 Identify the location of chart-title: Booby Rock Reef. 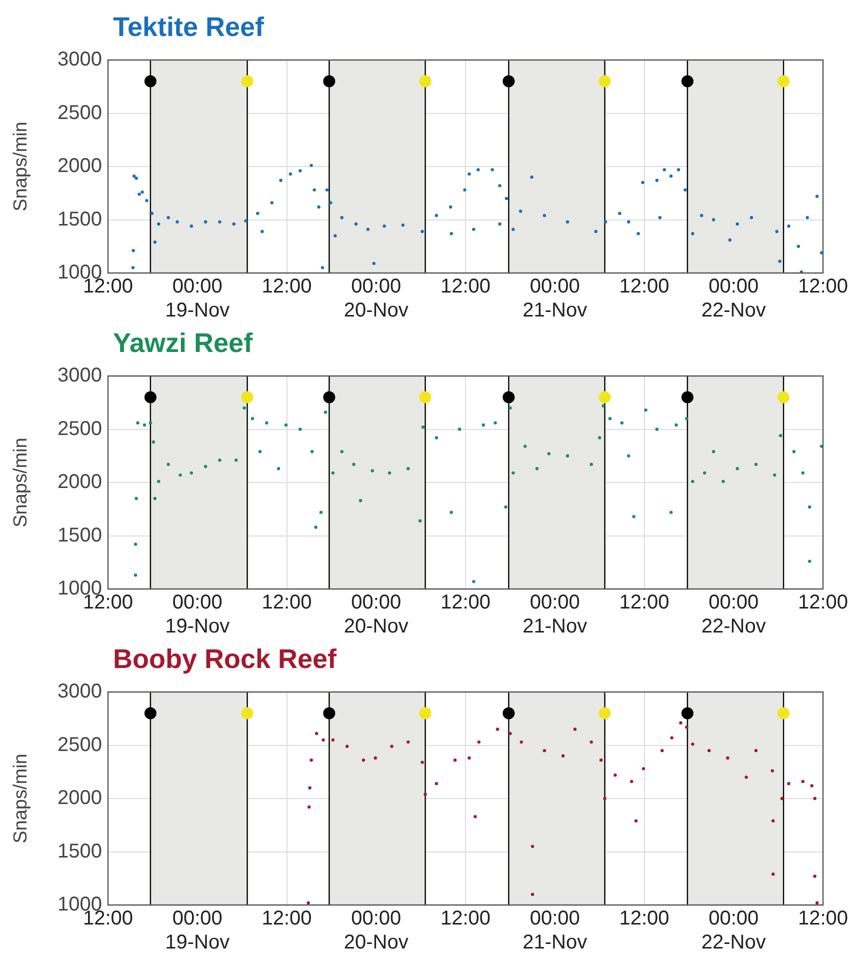
(225, 659).